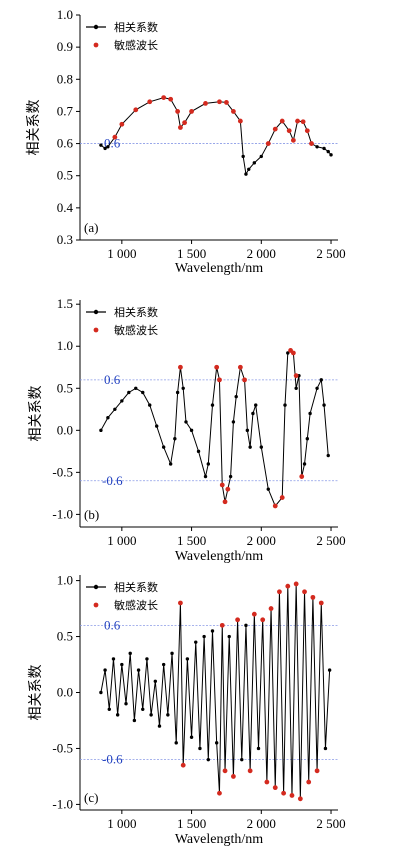 This screenshot has height=853, width=403. I want to click on y-tick-label: 0.3, so click(65, 239).